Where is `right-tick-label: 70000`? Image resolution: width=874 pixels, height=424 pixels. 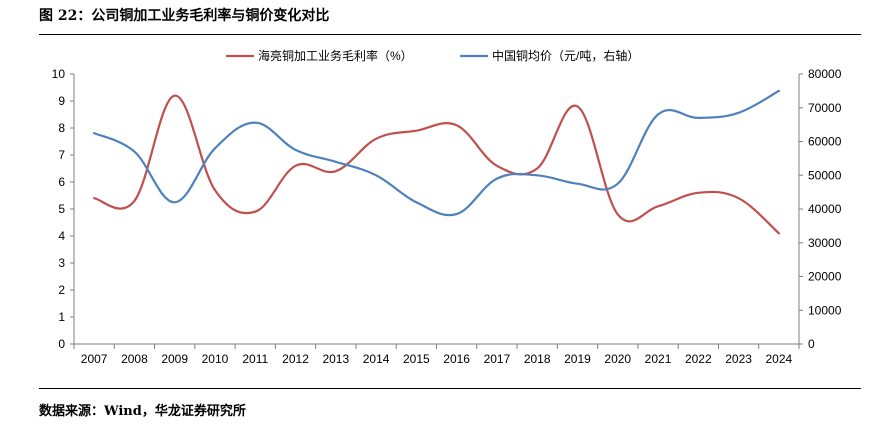
right-tick-label: 70000 is located at coordinates (825, 108).